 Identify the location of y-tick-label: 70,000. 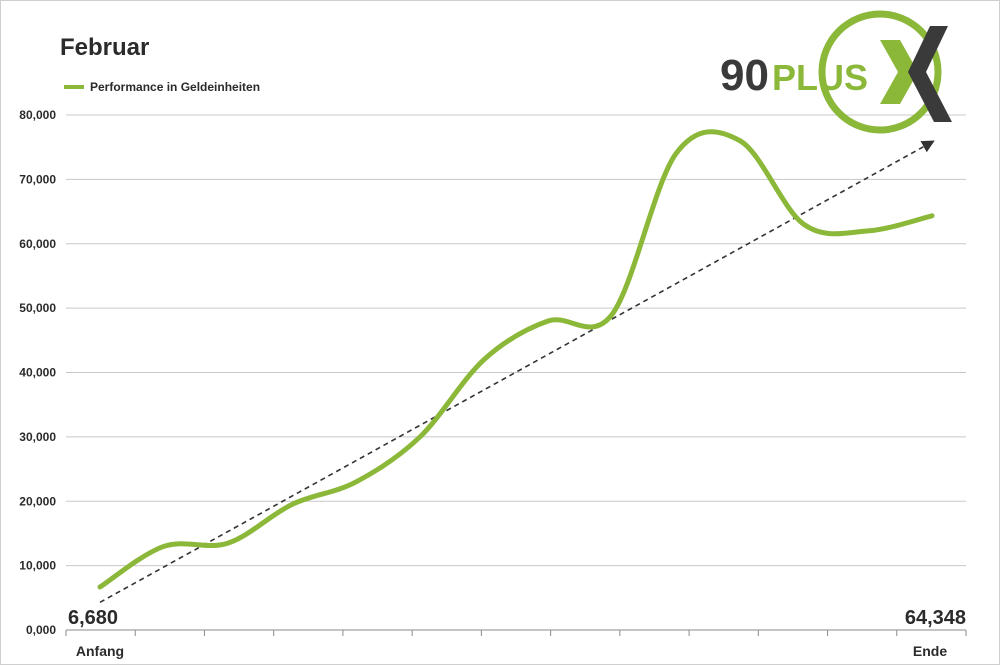
(37, 179).